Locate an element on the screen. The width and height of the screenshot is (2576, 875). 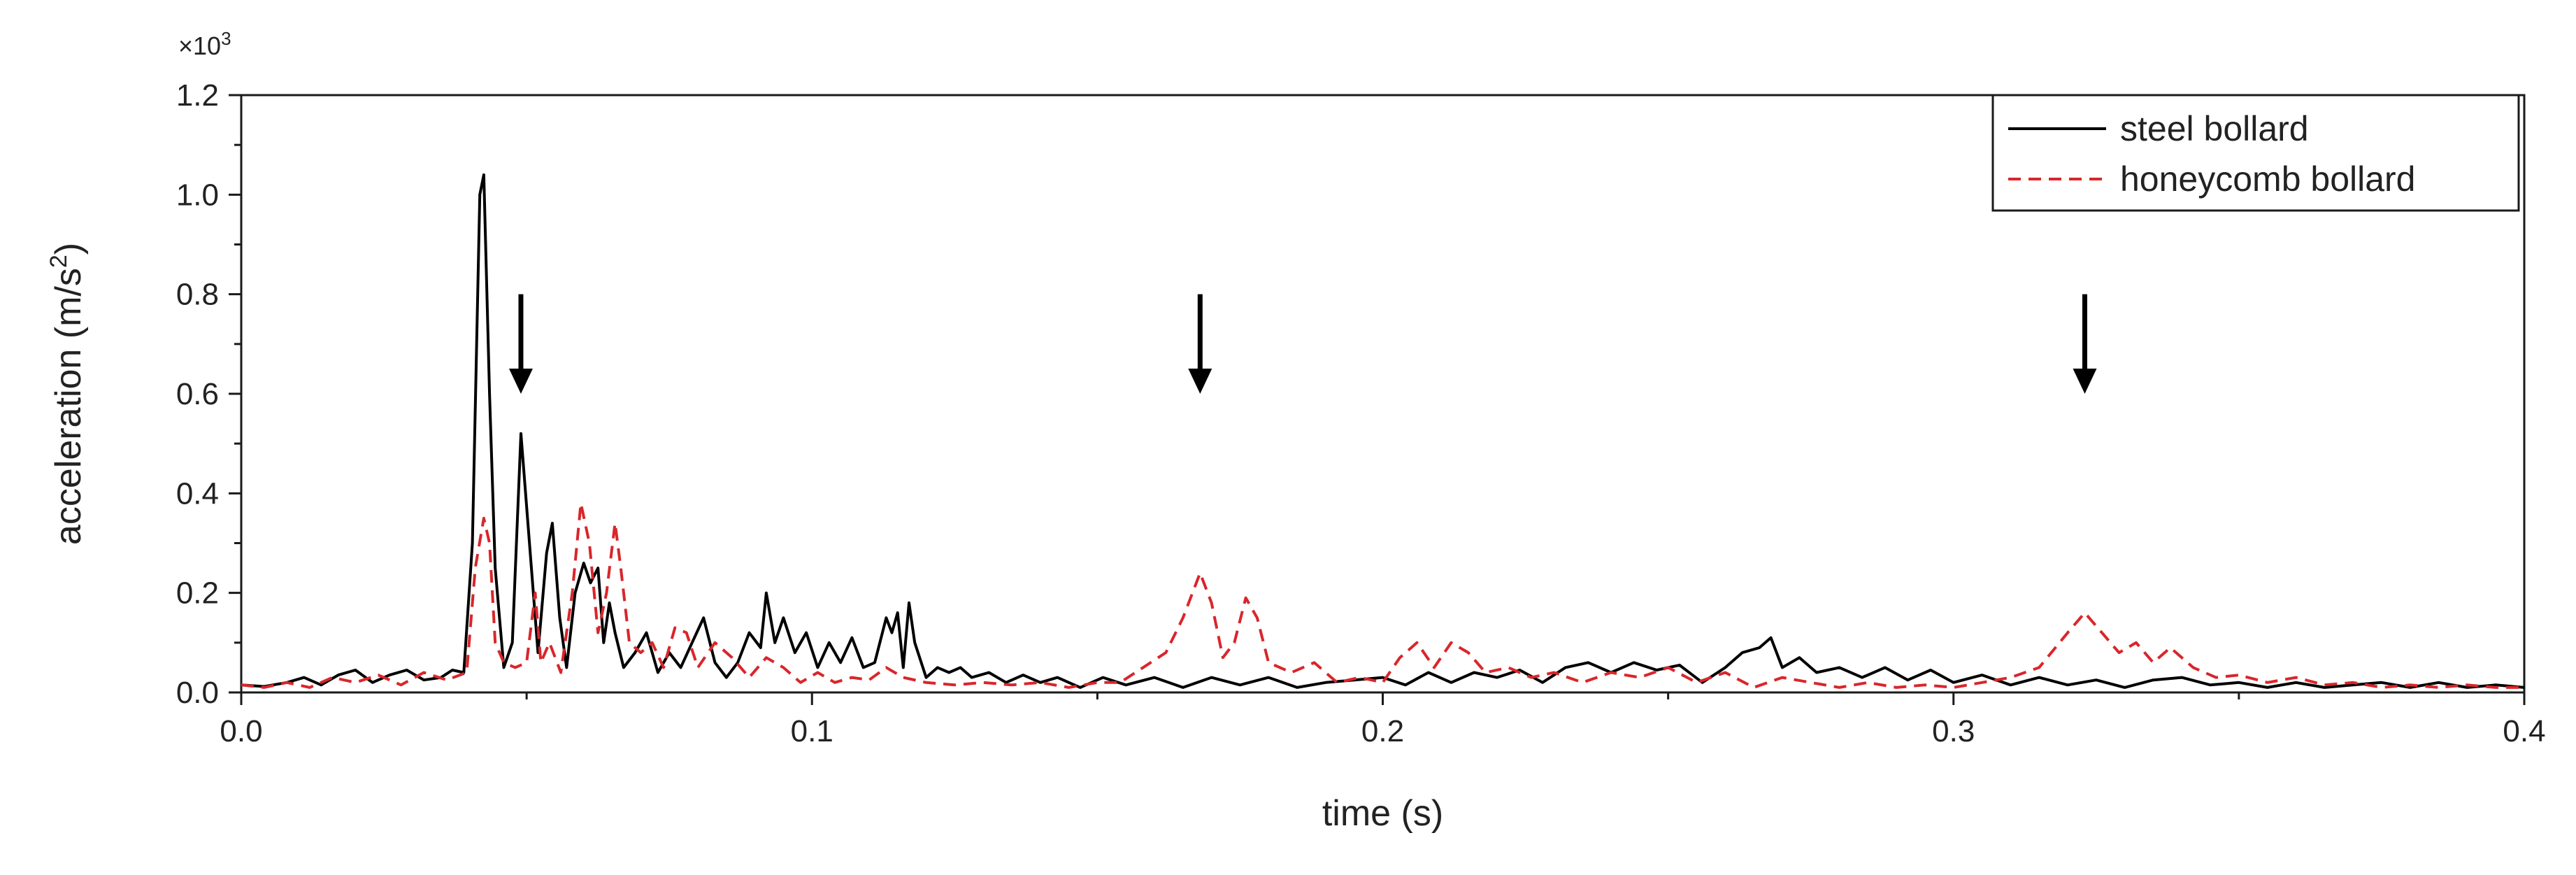
x-tick-label: 0.2 is located at coordinates (1382, 731).